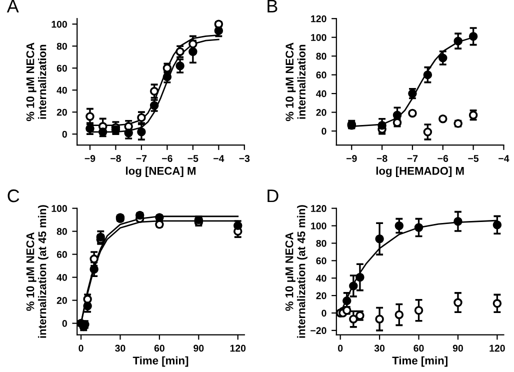  What do you see at coordinates (161, 172) in the screenshot?
I see `x-axis-title: log [NECA] M` at bounding box center [161, 172].